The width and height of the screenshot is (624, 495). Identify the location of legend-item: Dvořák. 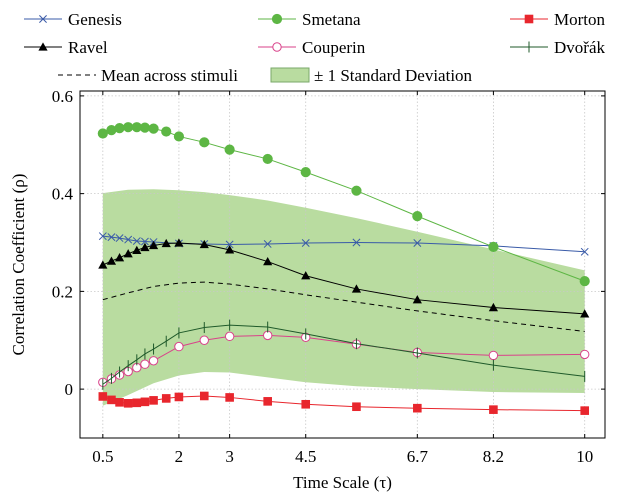
(557, 47).